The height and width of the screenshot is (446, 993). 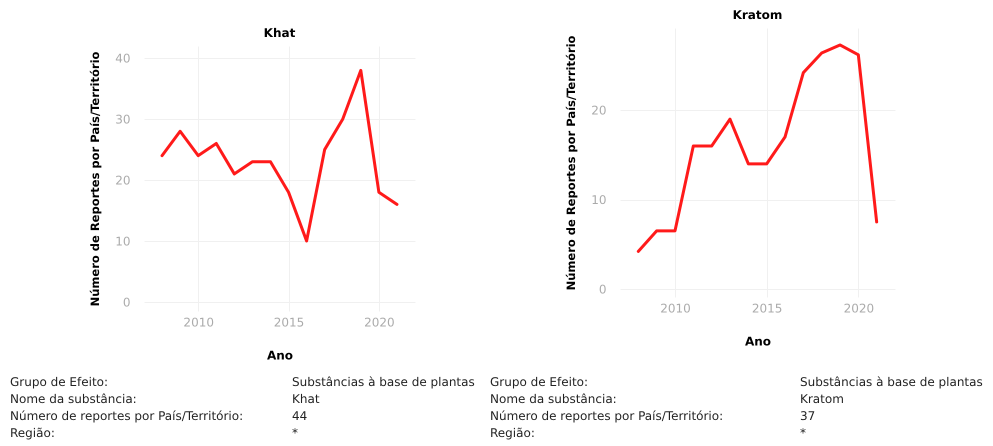 I want to click on text: Kratom, so click(x=822, y=399).